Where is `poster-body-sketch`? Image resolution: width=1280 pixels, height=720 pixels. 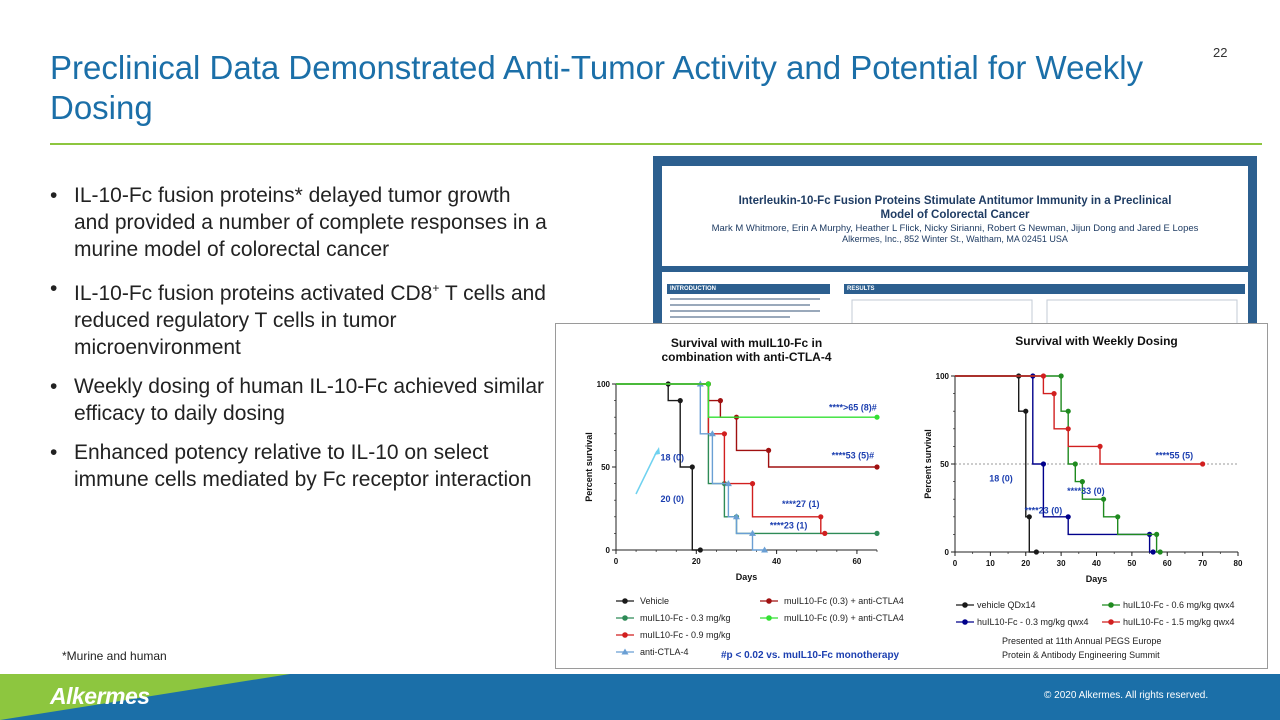
poster-body-sketch is located at coordinates (954, 311).